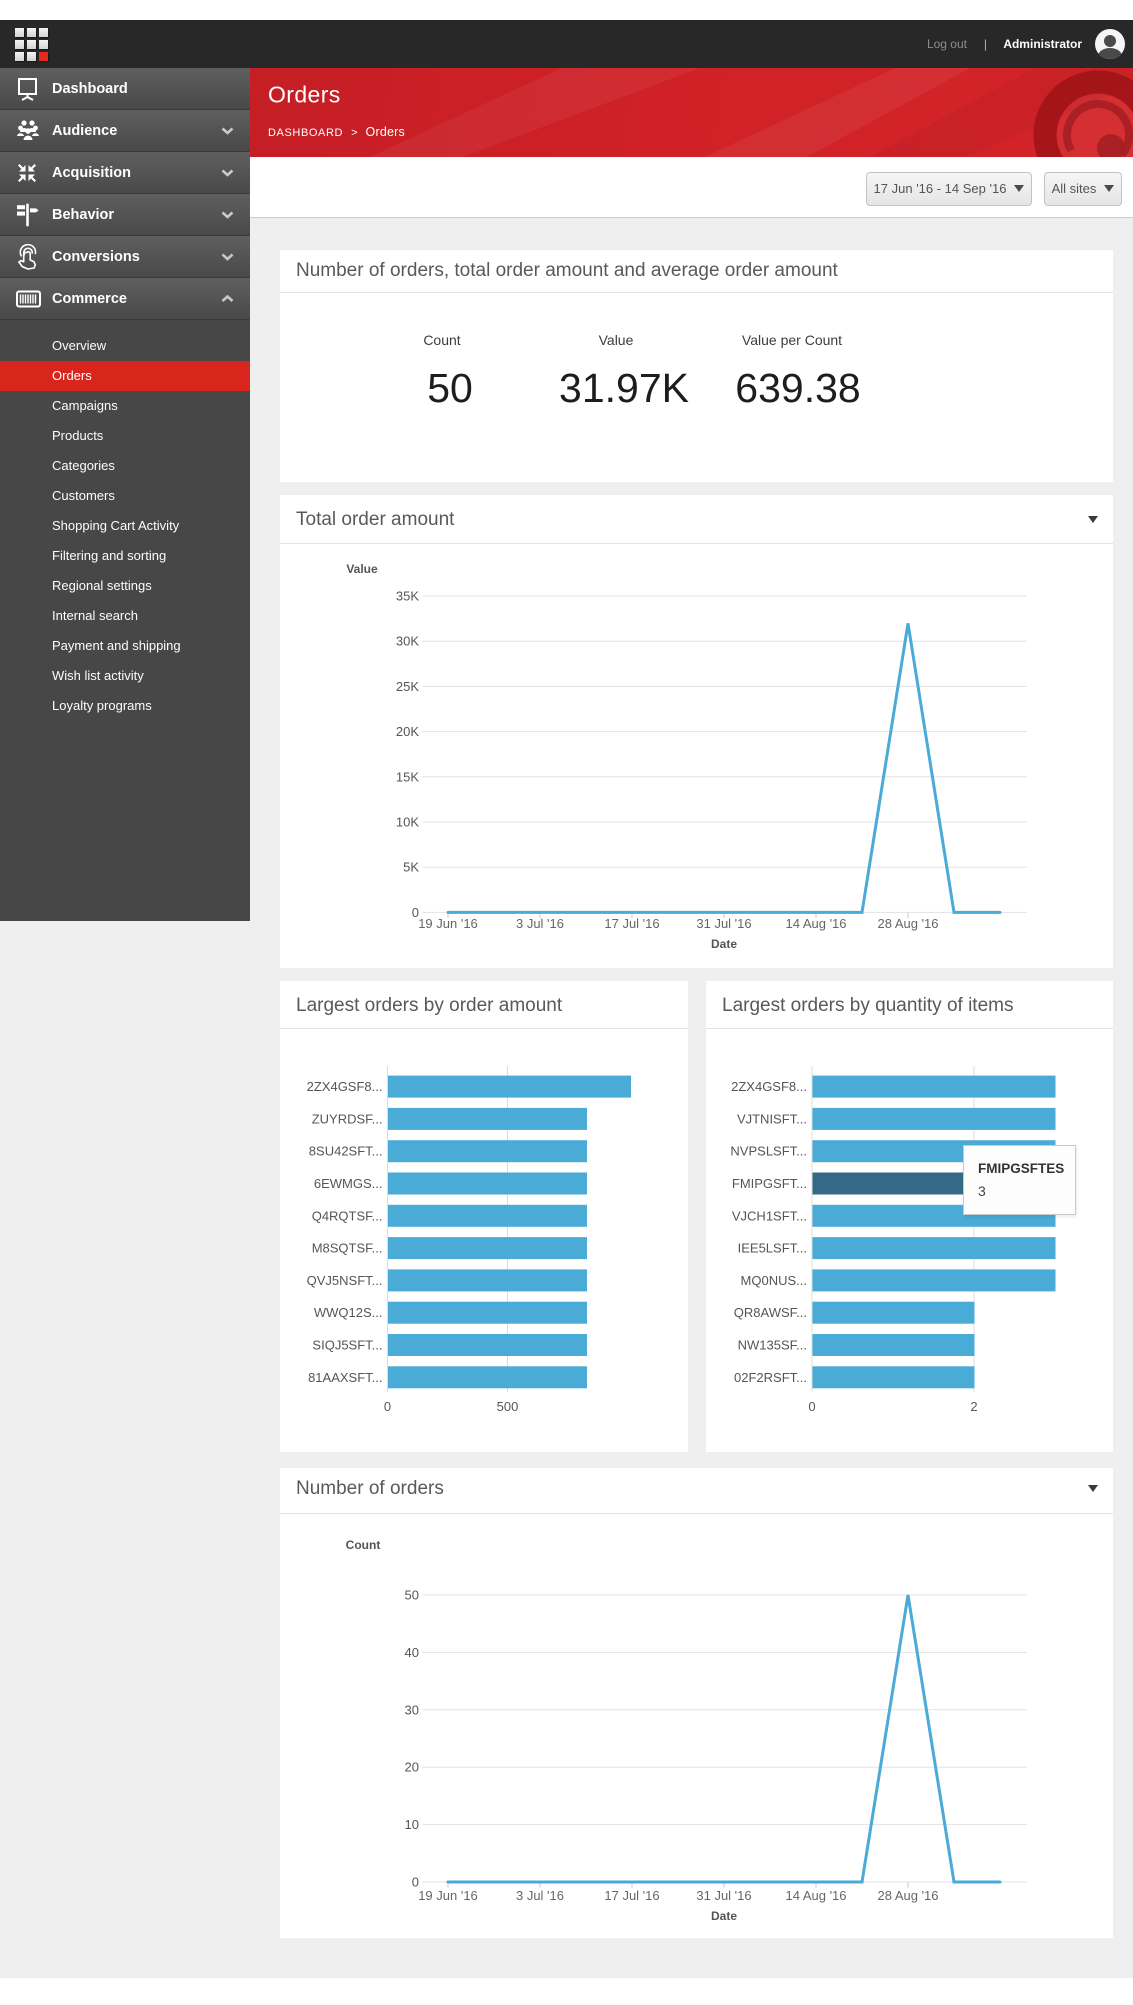 Image resolution: width=1133 pixels, height=2005 pixels. I want to click on svg-text: 2, so click(973, 1406).